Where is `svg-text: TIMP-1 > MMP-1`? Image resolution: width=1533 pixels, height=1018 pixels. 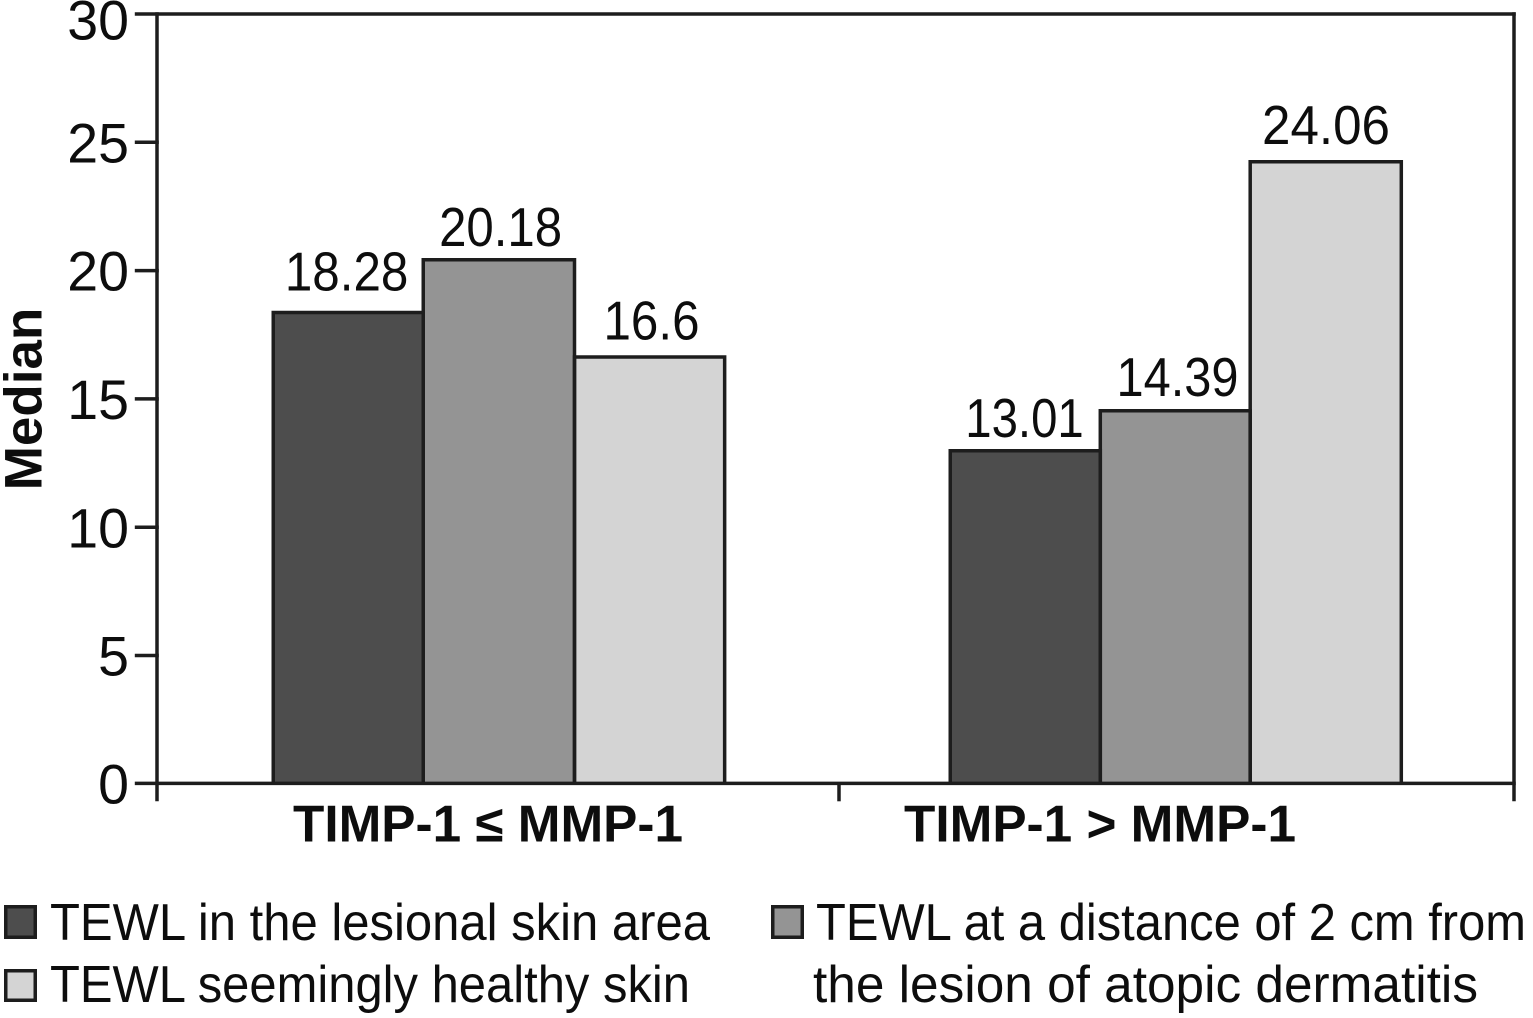 svg-text: TIMP-1 > MMP-1 is located at coordinates (1100, 824).